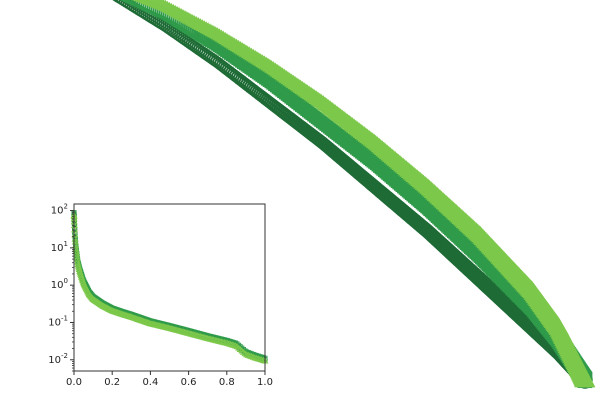  What do you see at coordinates (58, 321) in the screenshot?
I see `y-tick-label: 10⁻¹` at bounding box center [58, 321].